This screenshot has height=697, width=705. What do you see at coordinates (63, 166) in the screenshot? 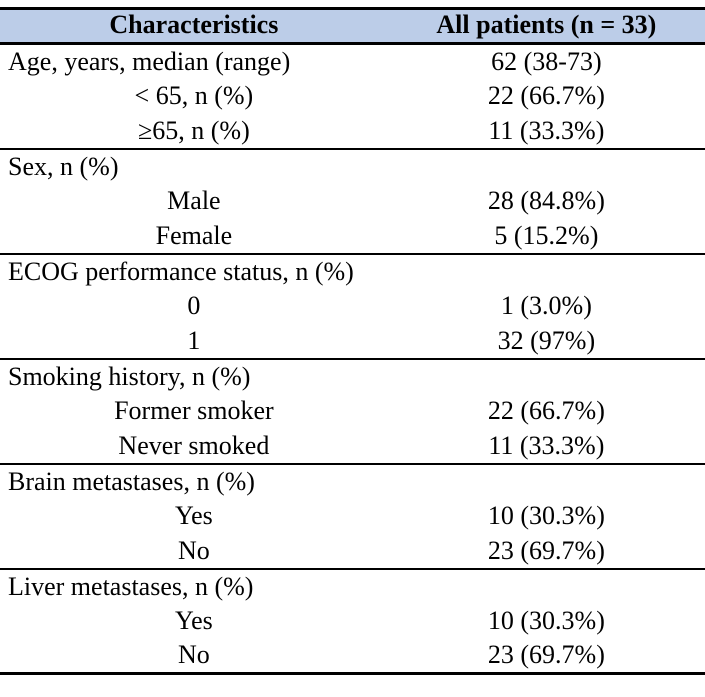
I see `row-label: Sex, n (%)` at bounding box center [63, 166].